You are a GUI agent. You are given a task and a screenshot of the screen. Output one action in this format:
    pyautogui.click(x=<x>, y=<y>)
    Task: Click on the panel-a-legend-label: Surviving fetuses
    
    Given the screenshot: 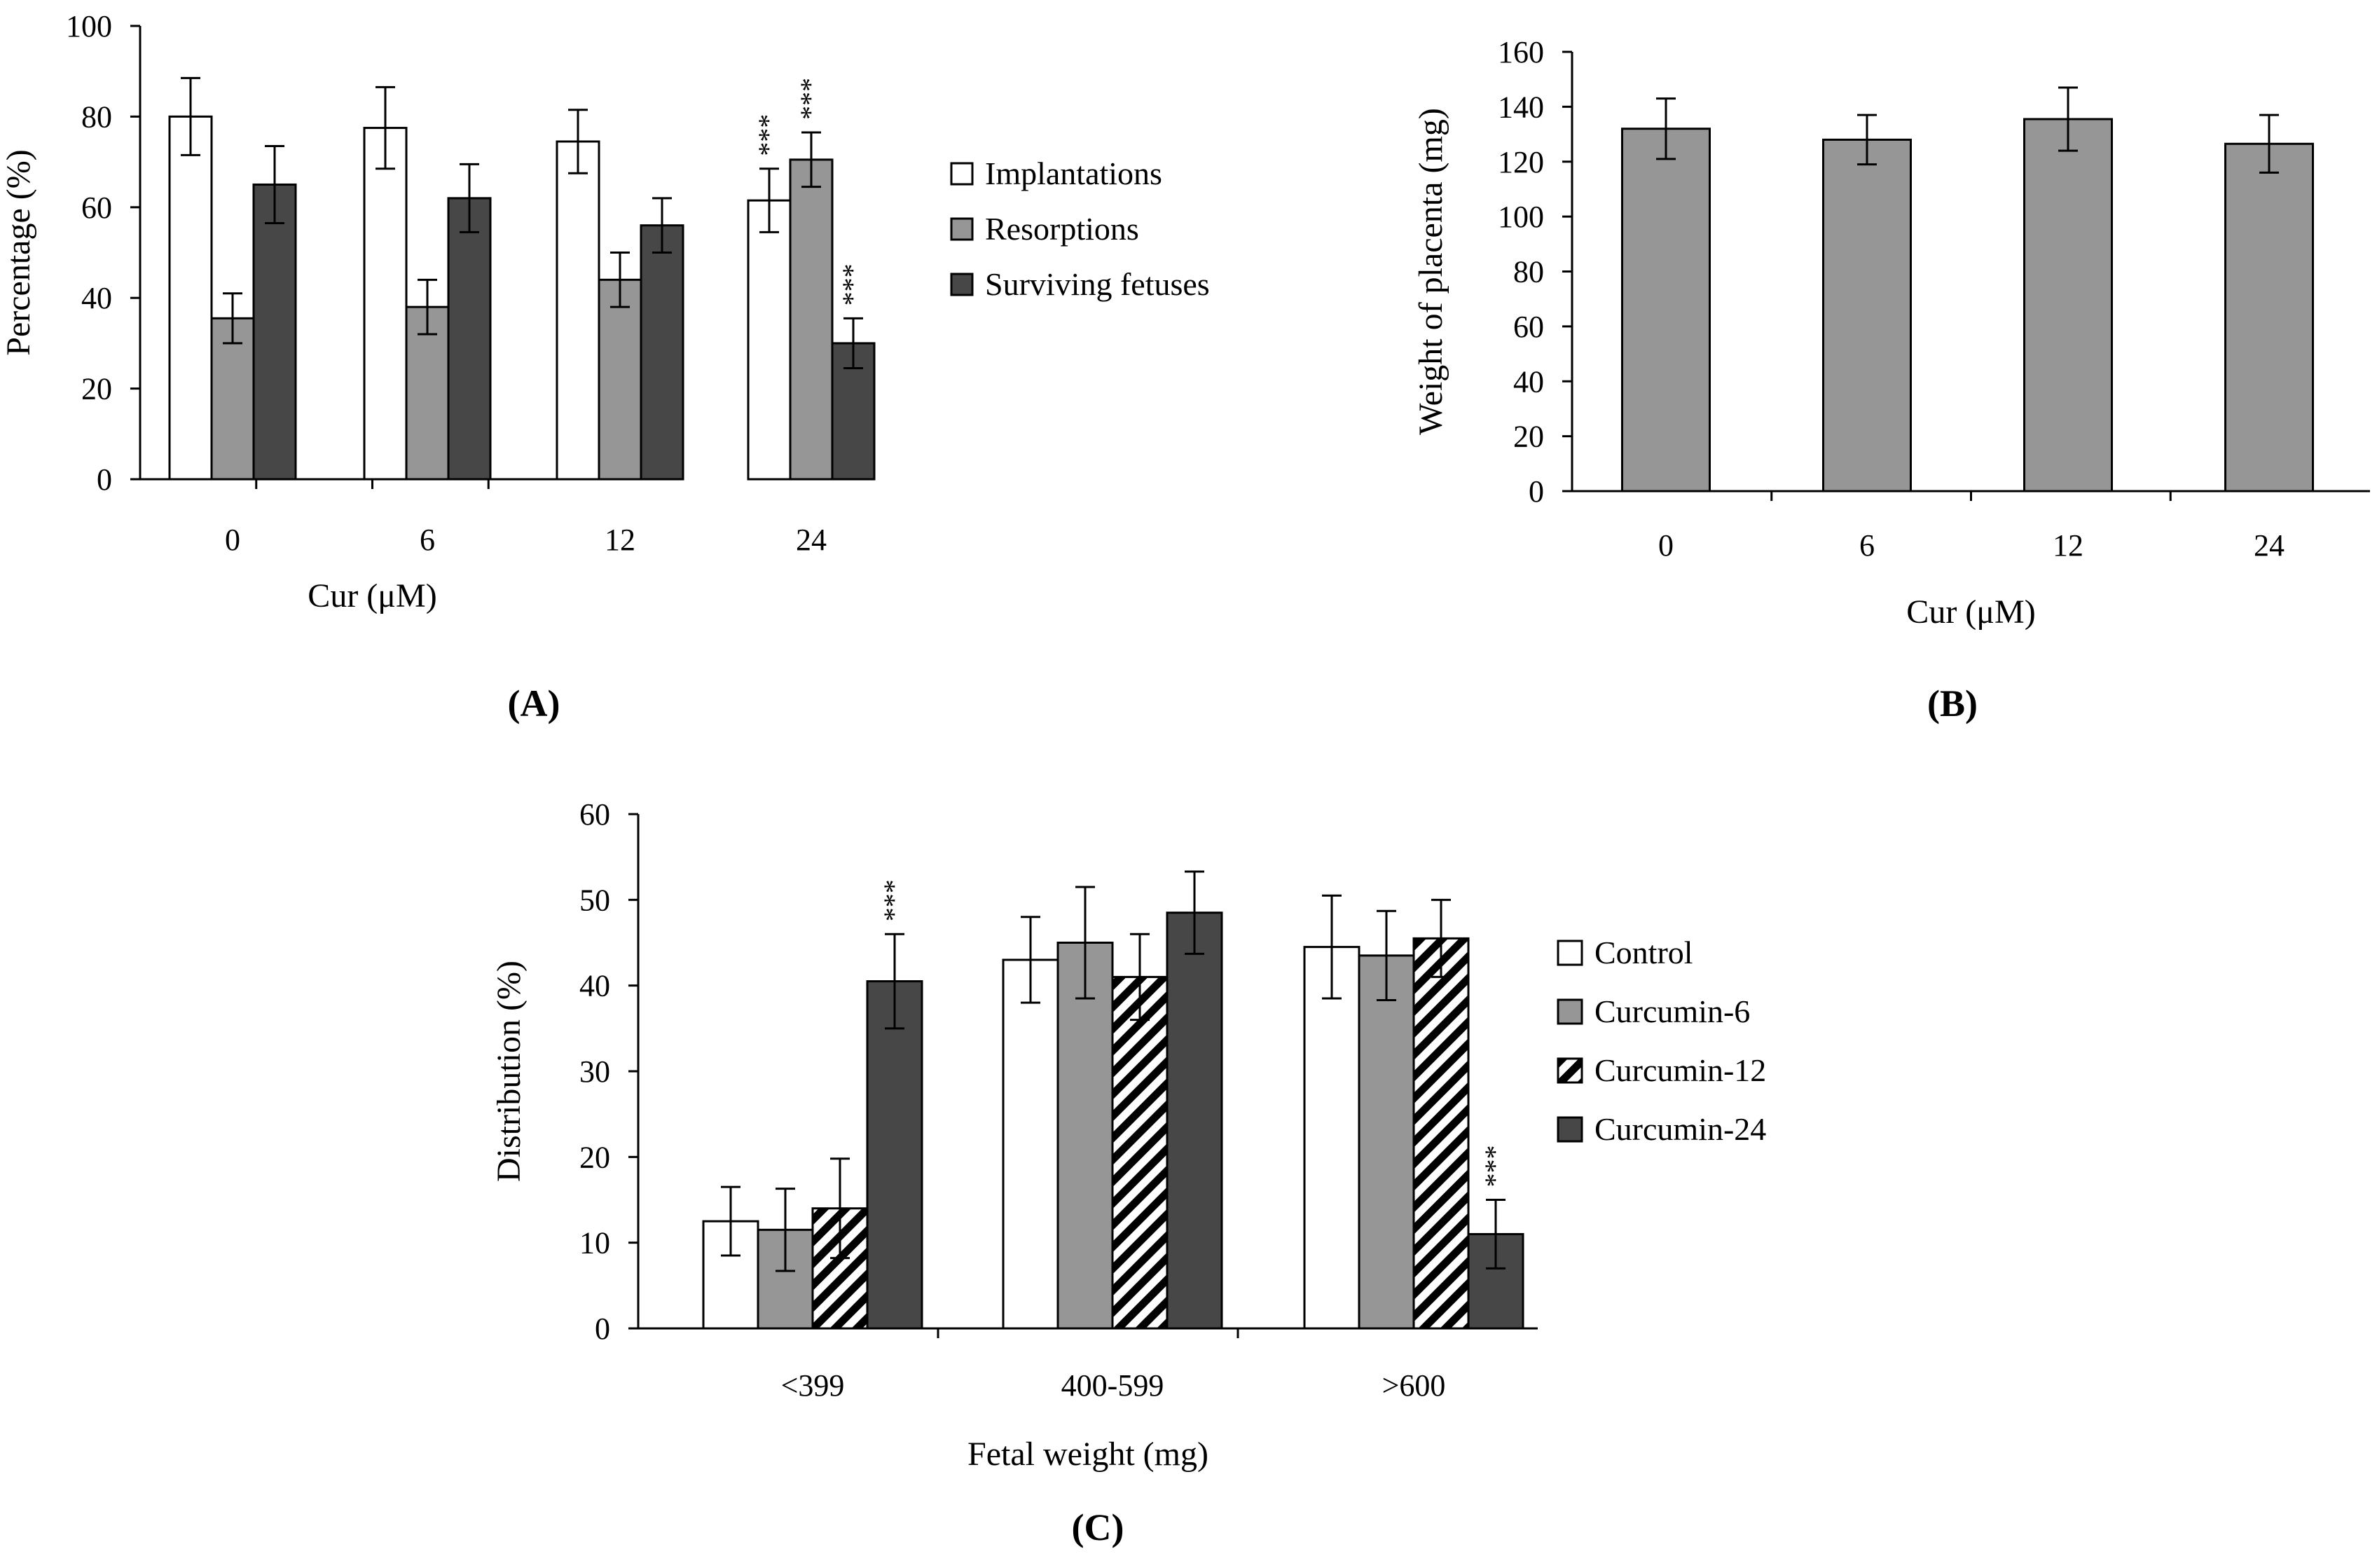 What is the action you would take?
    pyautogui.click(x=1097, y=284)
    